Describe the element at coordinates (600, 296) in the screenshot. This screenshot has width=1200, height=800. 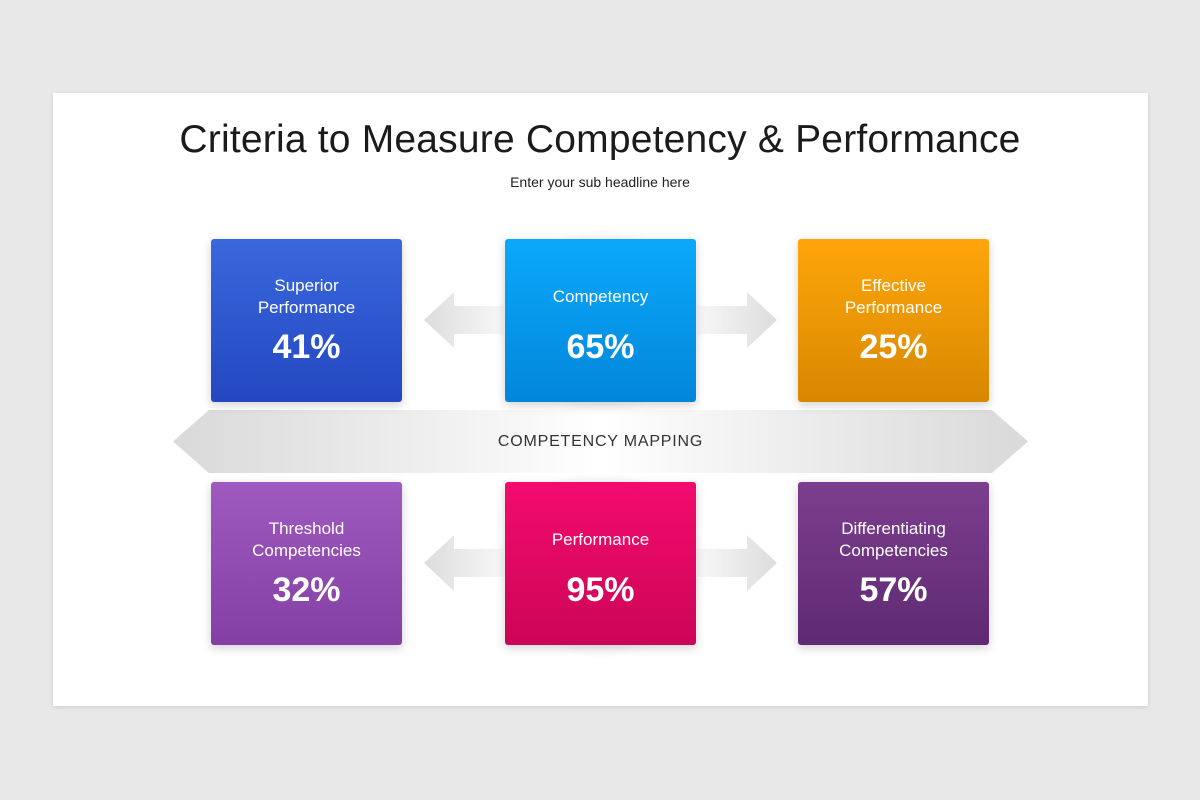
I see `box-label-line: Competency` at that location.